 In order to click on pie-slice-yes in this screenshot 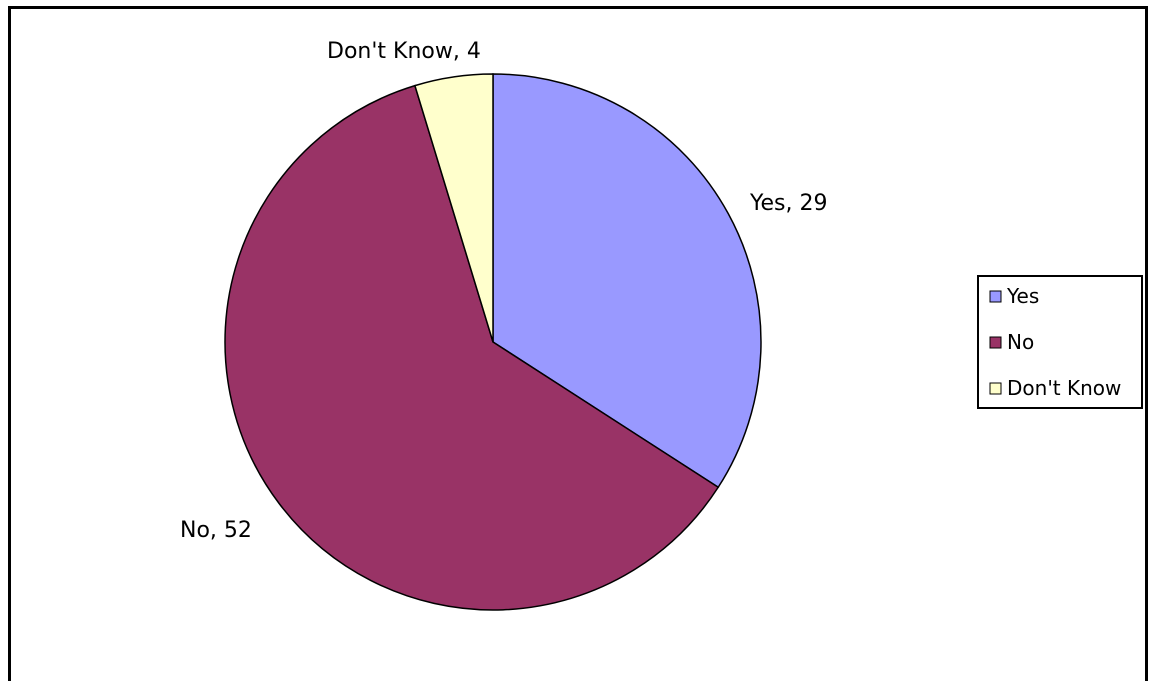, I will do `click(627, 281)`.